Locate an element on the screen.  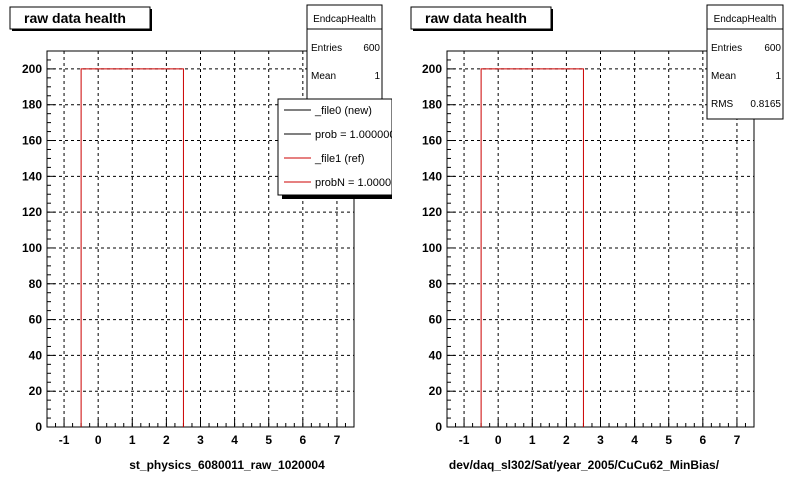
stats-label: RMS is located at coordinates (722, 104).